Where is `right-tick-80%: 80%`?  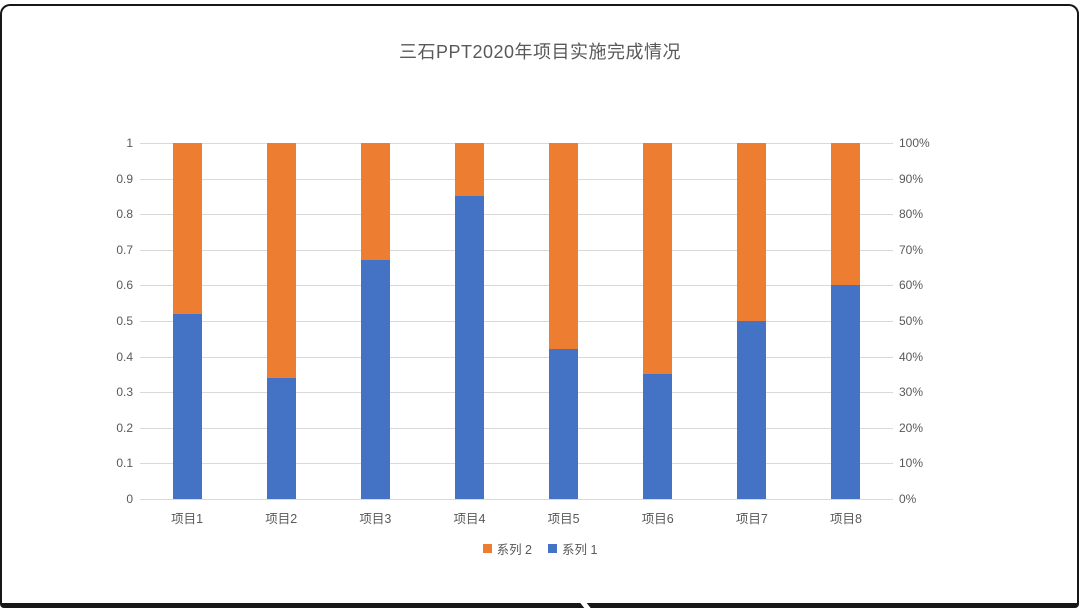 right-tick-80%: 80% is located at coordinates (911, 214).